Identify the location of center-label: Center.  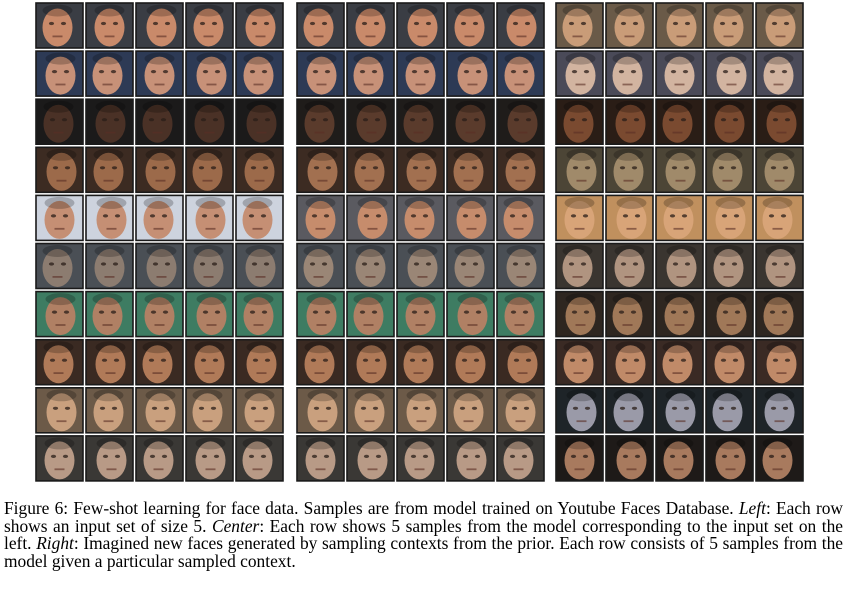
(235, 525).